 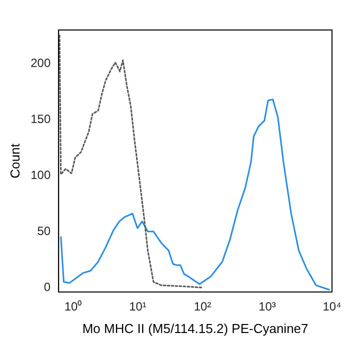 What do you see at coordinates (267, 307) in the screenshot?
I see `x-tick-label: 10³` at bounding box center [267, 307].